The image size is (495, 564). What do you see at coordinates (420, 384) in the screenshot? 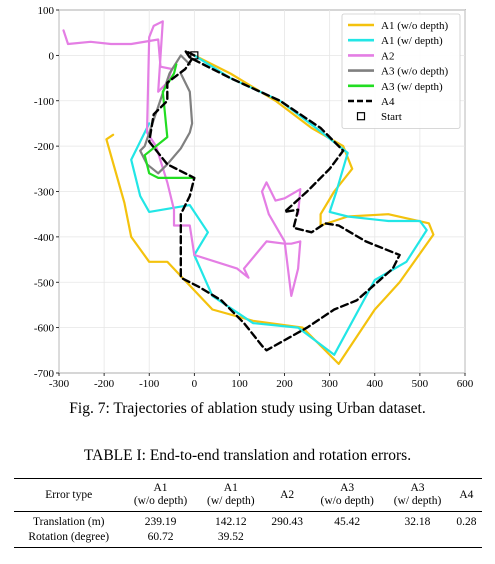
I see `x-tick-label: 500` at bounding box center [420, 384].